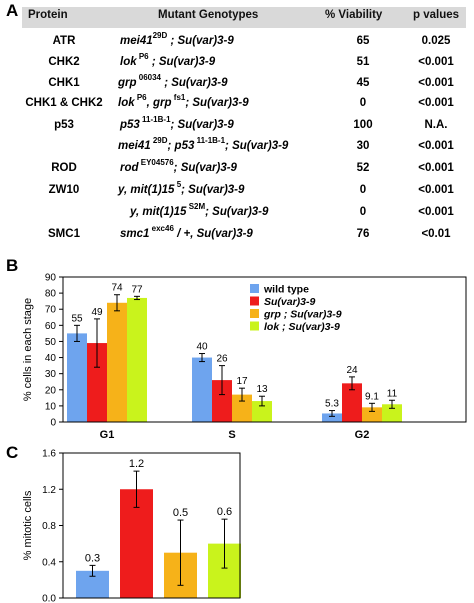 This screenshot has width=474, height=603. Describe the element at coordinates (12, 452) in the screenshot. I see `panel-label-c: C` at that location.